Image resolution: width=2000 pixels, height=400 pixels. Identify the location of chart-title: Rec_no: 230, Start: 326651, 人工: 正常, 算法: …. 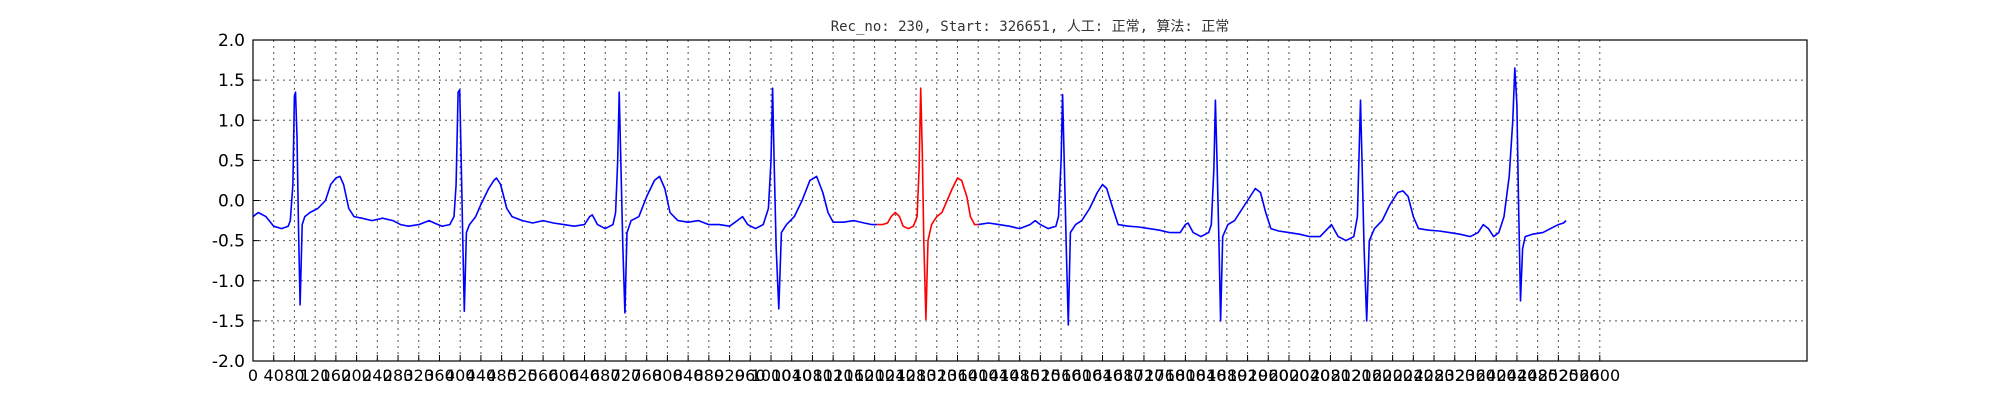
(1030, 27).